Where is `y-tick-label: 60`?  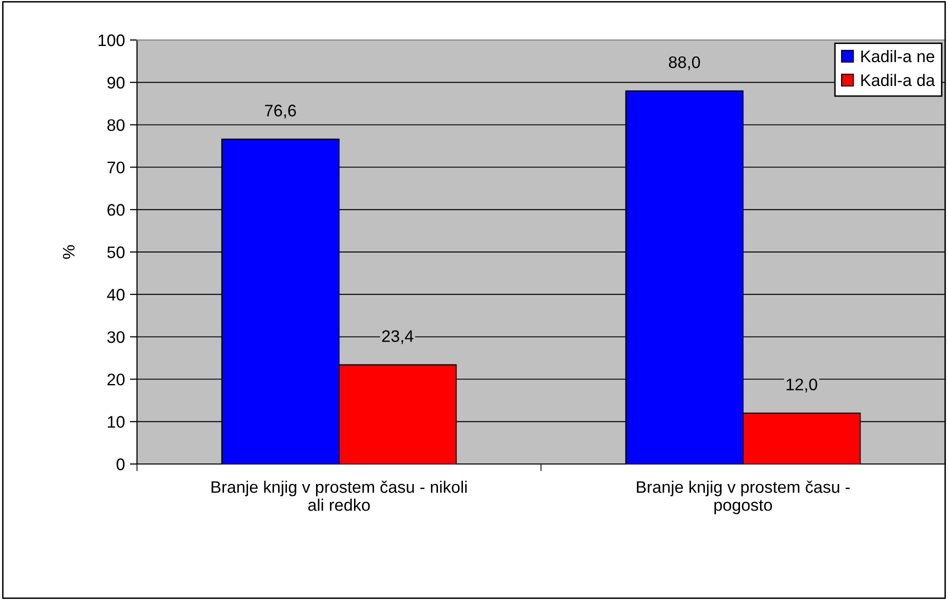 y-tick-label: 60 is located at coordinates (116, 210).